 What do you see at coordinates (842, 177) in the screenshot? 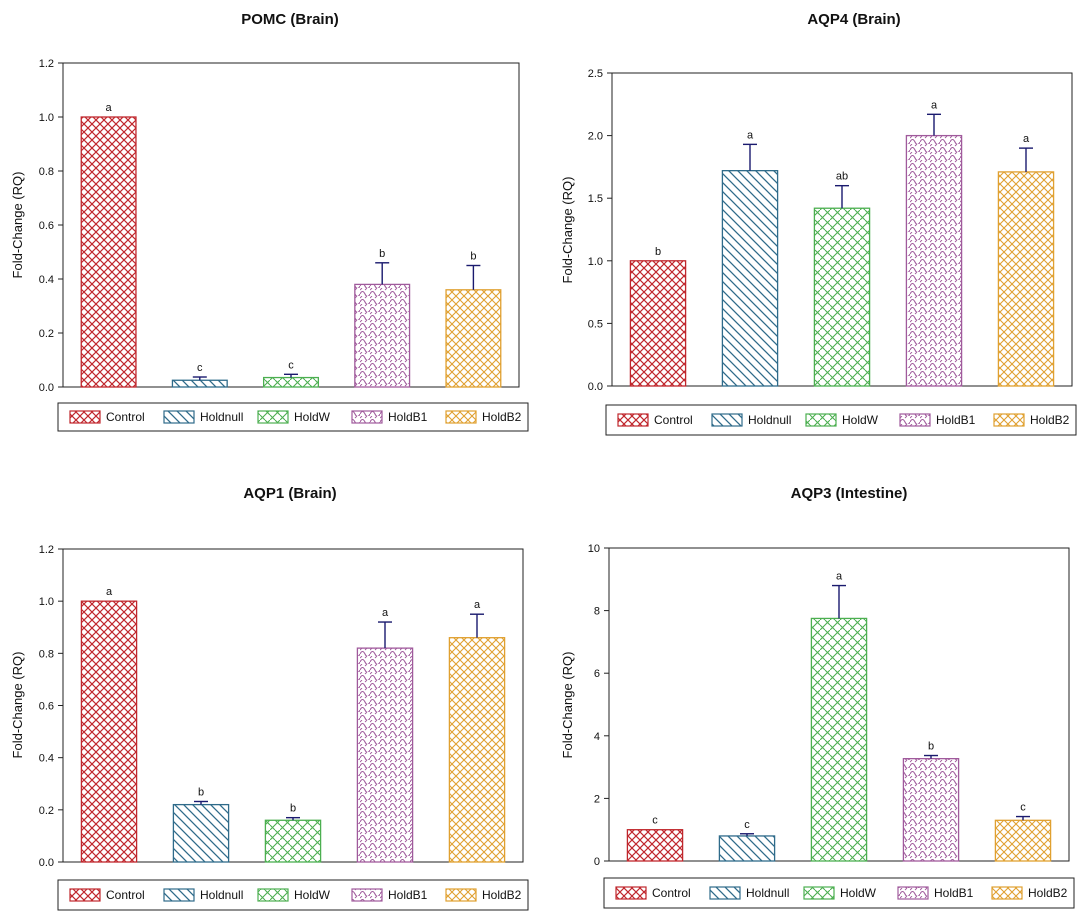
I see `significance-letter: ab` at bounding box center [842, 177].